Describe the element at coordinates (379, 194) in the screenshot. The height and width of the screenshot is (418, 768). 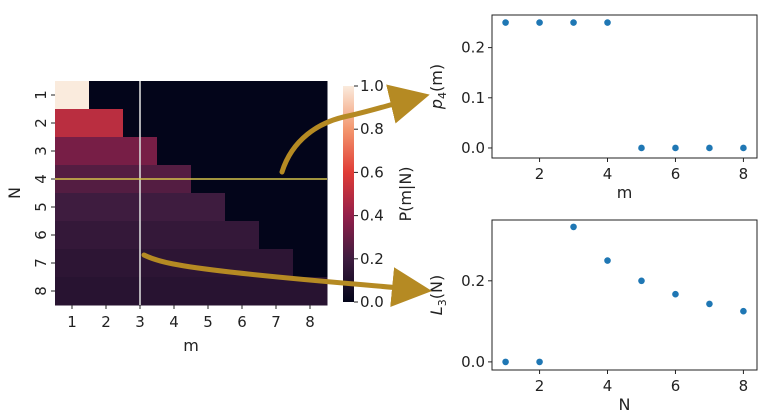
I see `colorbar: 0.0 0.2 0.4 0.6 0.8 1.0 P(m|N)` at that location.